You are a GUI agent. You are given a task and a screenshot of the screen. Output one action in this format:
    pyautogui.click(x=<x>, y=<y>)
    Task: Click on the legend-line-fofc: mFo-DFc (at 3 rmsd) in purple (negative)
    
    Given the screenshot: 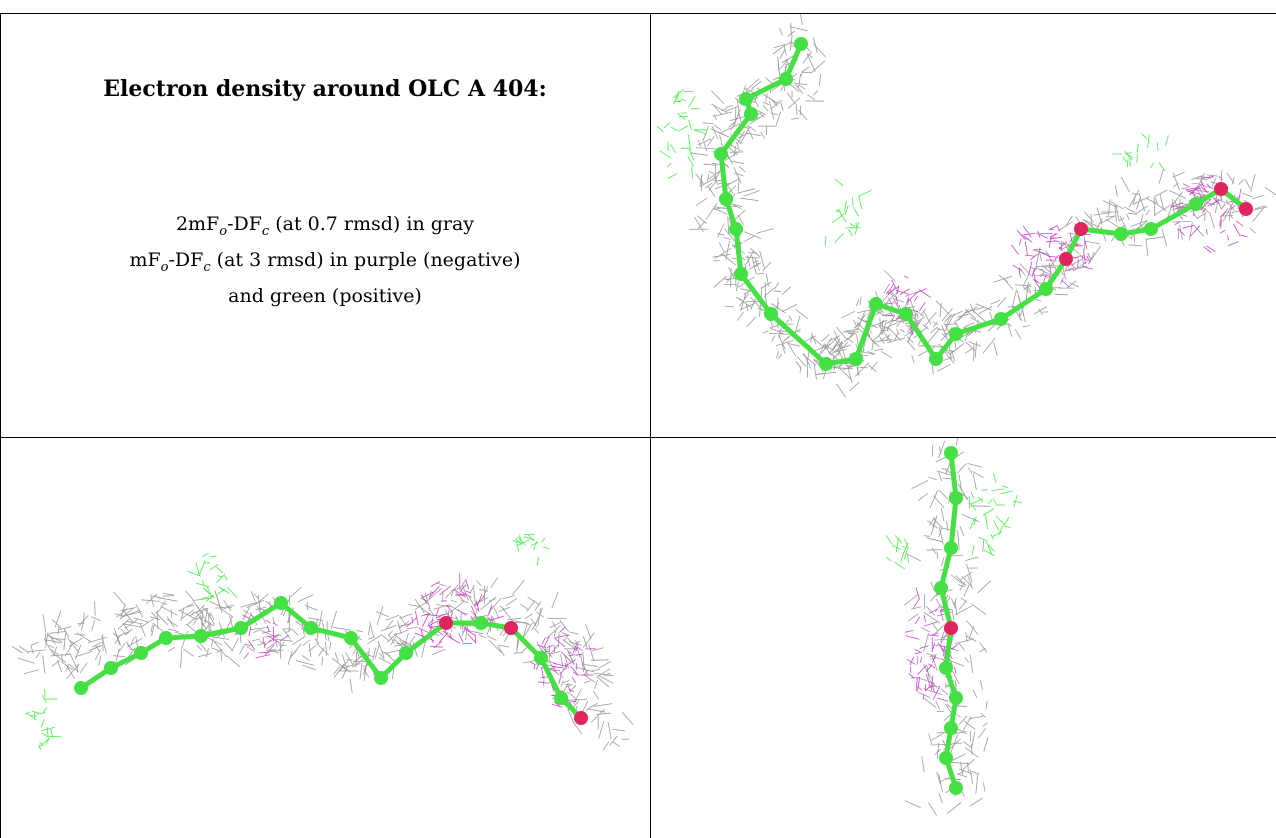 What is the action you would take?
    pyautogui.click(x=325, y=261)
    